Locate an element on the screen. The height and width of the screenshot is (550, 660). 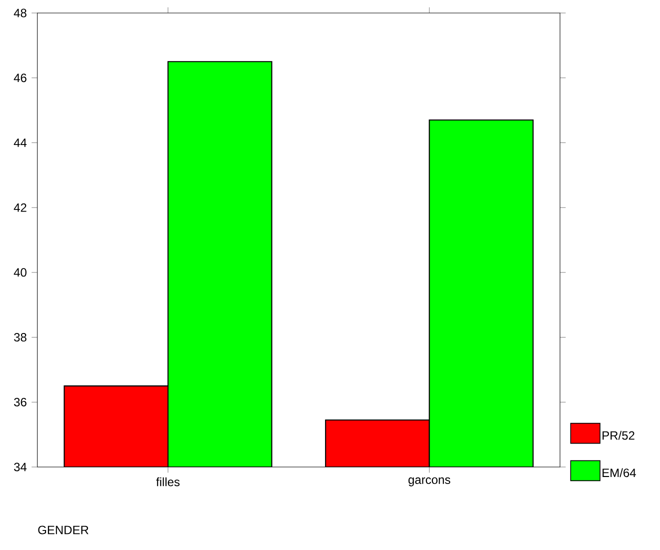
y-tick-label: 42 is located at coordinates (20, 207).